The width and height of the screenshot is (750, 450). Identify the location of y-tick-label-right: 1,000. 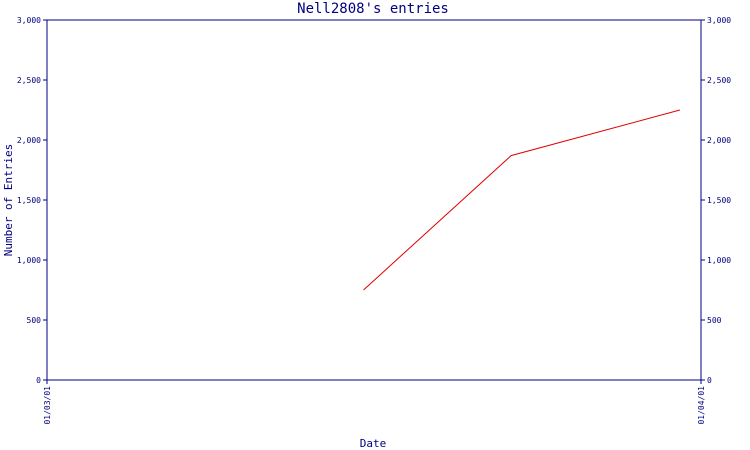
(719, 260).